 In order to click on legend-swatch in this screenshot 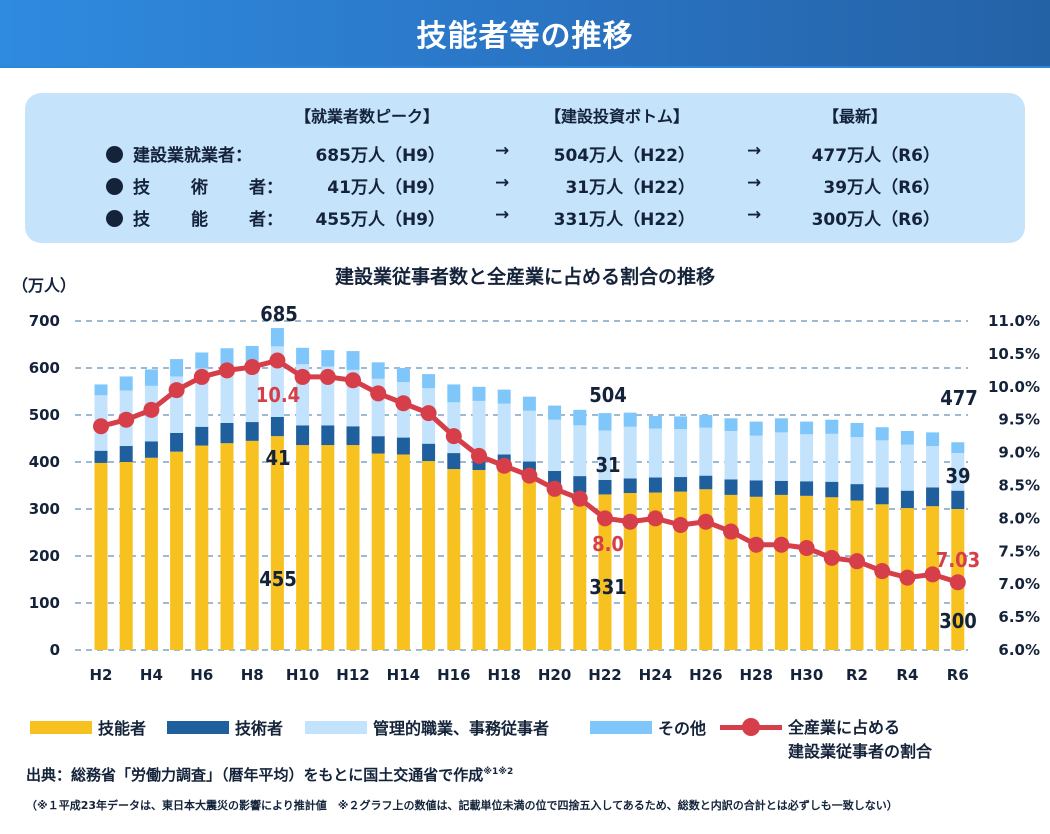, I will do `click(198, 727)`.